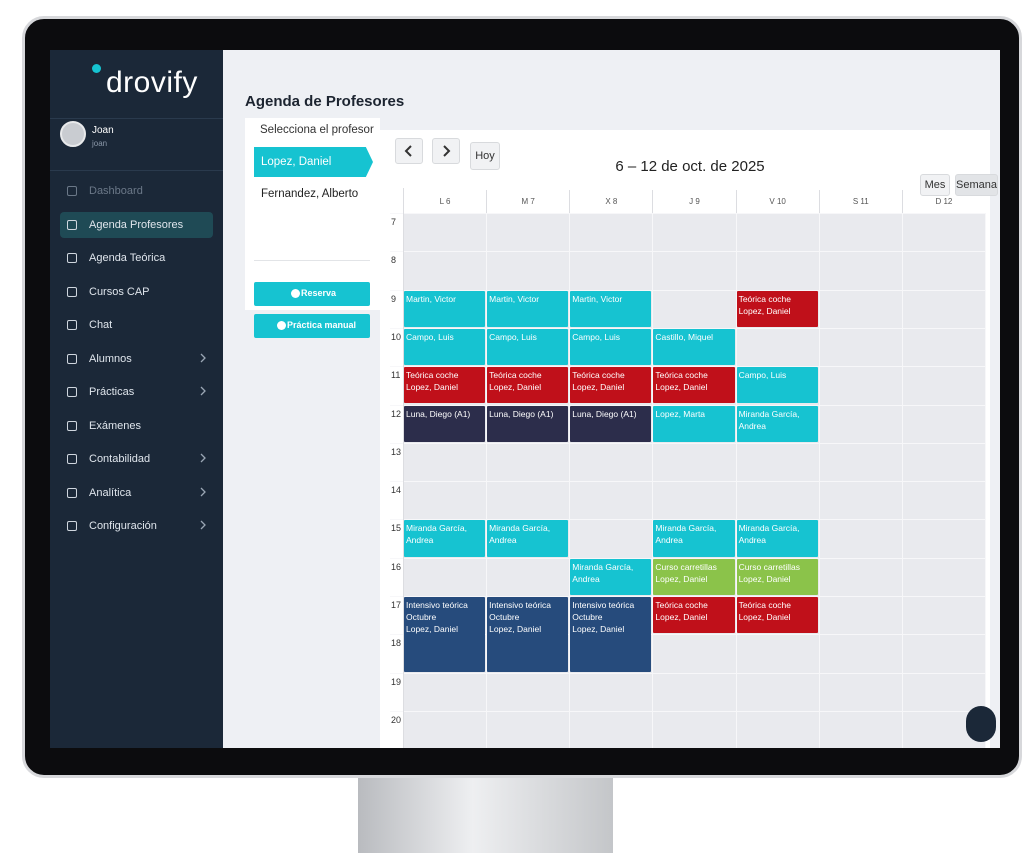 The image size is (1024, 853). Describe the element at coordinates (110, 492) in the screenshot. I see `menu-item: Analítica` at that location.